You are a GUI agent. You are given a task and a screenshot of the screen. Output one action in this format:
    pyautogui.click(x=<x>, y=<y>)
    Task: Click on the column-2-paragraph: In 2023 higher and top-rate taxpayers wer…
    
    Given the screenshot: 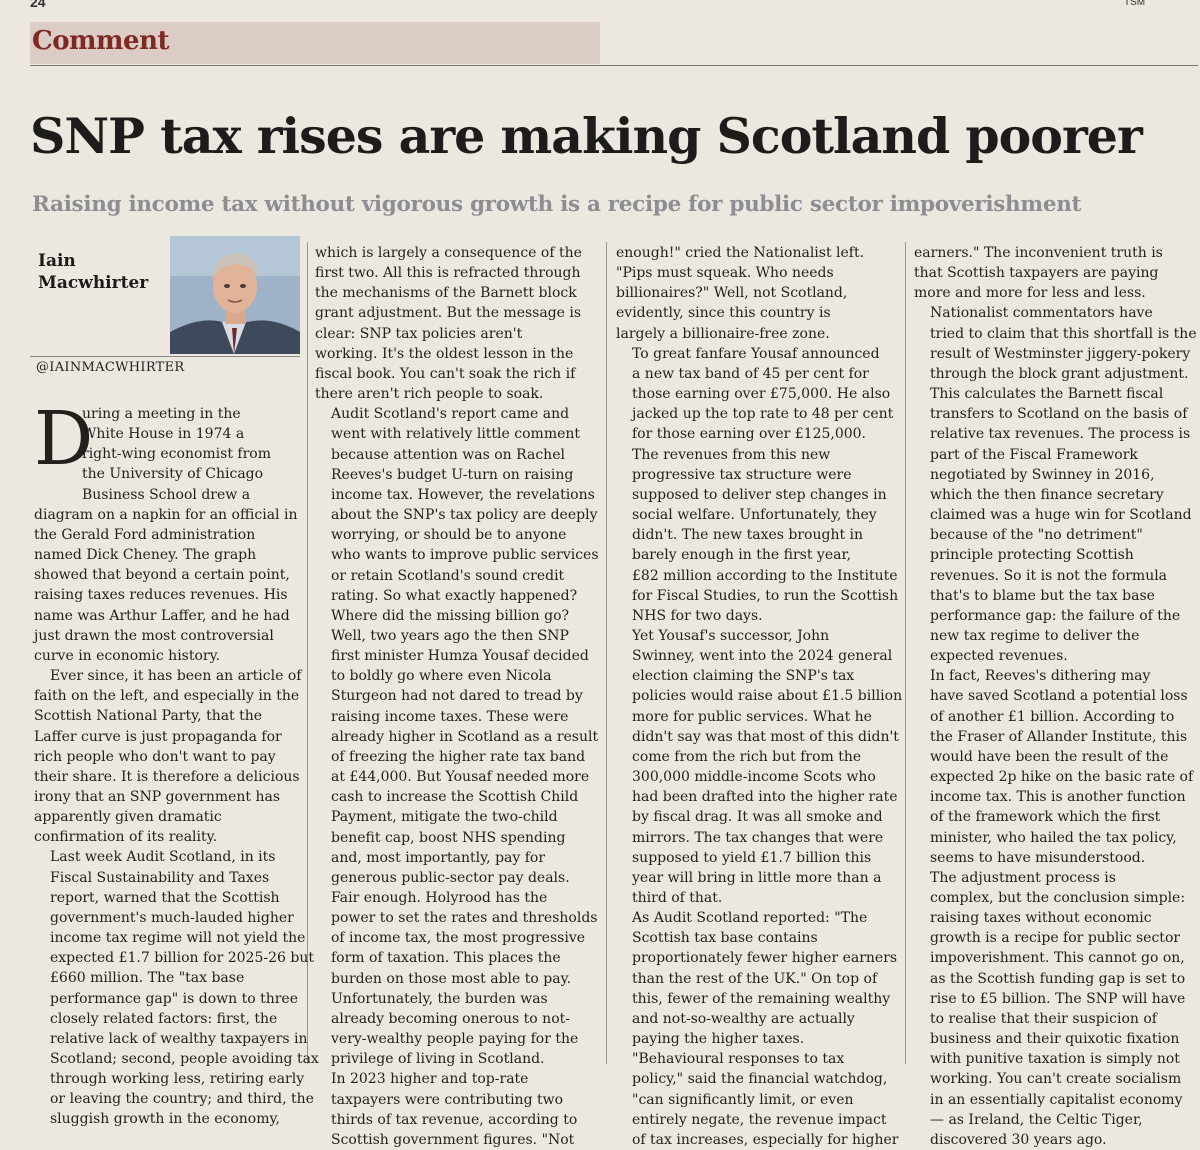 What is the action you would take?
    pyautogui.click(x=452, y=1109)
    